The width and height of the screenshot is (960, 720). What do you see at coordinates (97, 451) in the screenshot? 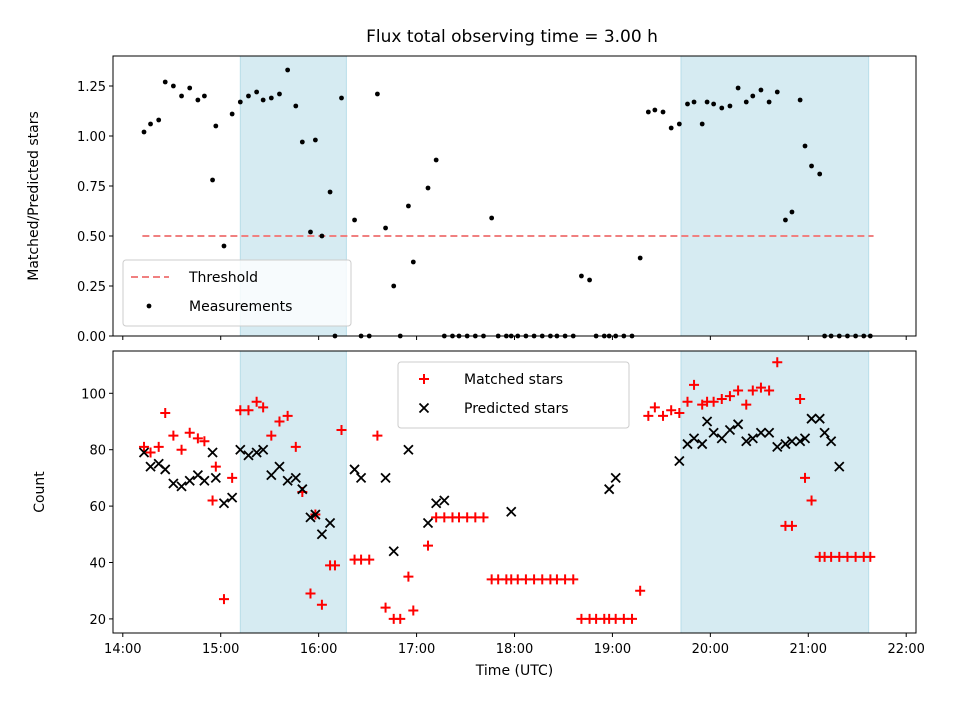
I see `y-tick-label: 80` at bounding box center [97, 451].